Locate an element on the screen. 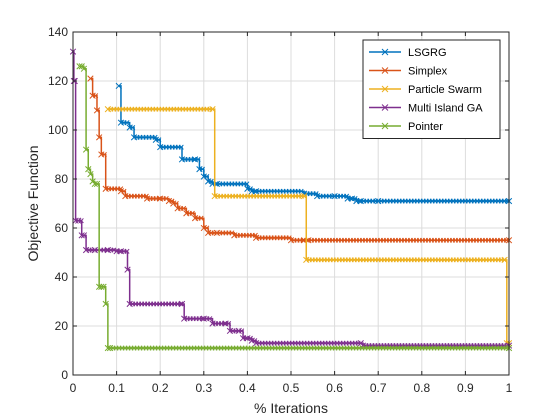  y-axis-title: Objective Function is located at coordinates (33, 204).